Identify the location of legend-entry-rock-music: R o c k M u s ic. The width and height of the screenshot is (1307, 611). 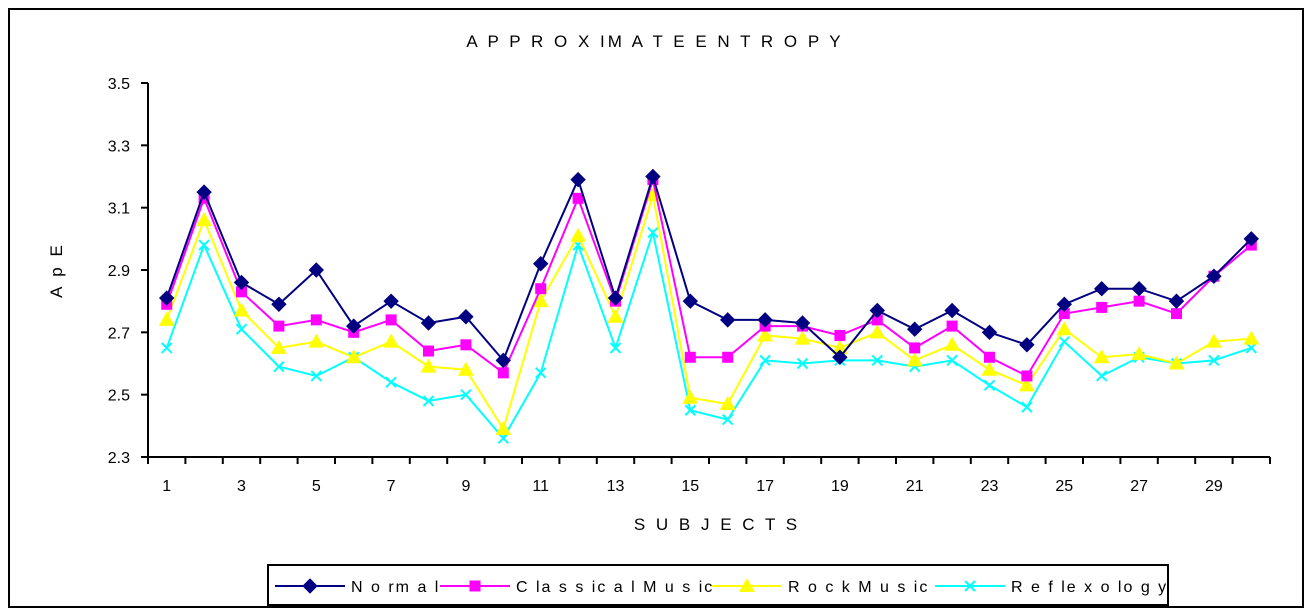
(819, 587).